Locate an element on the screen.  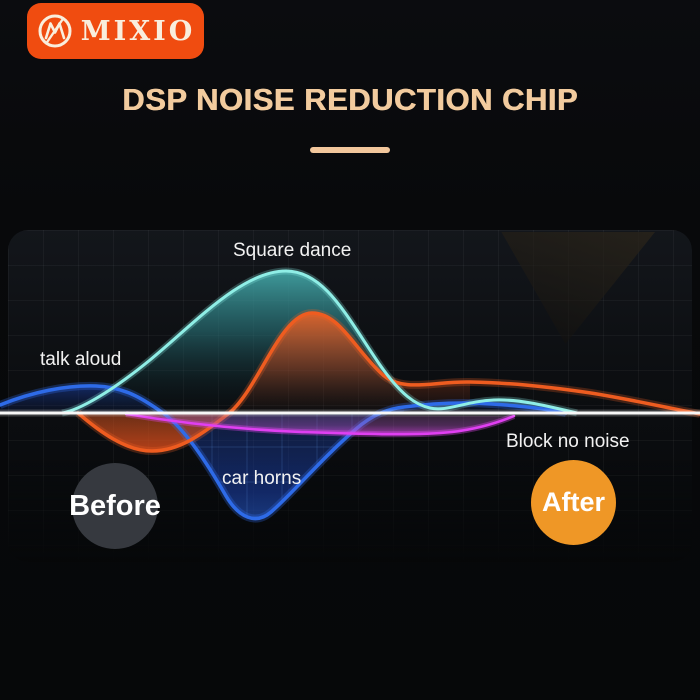
magenta-curve is located at coordinates (320, 424).